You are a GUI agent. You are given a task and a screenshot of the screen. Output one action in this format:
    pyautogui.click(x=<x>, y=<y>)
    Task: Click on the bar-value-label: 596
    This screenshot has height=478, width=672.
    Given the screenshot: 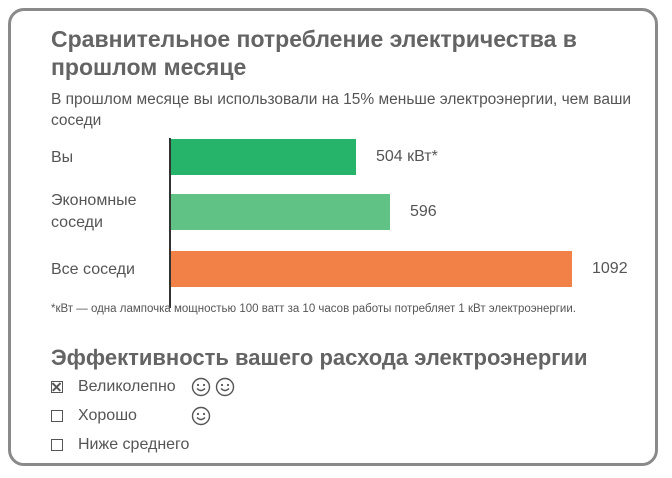 What is the action you would take?
    pyautogui.click(x=423, y=211)
    